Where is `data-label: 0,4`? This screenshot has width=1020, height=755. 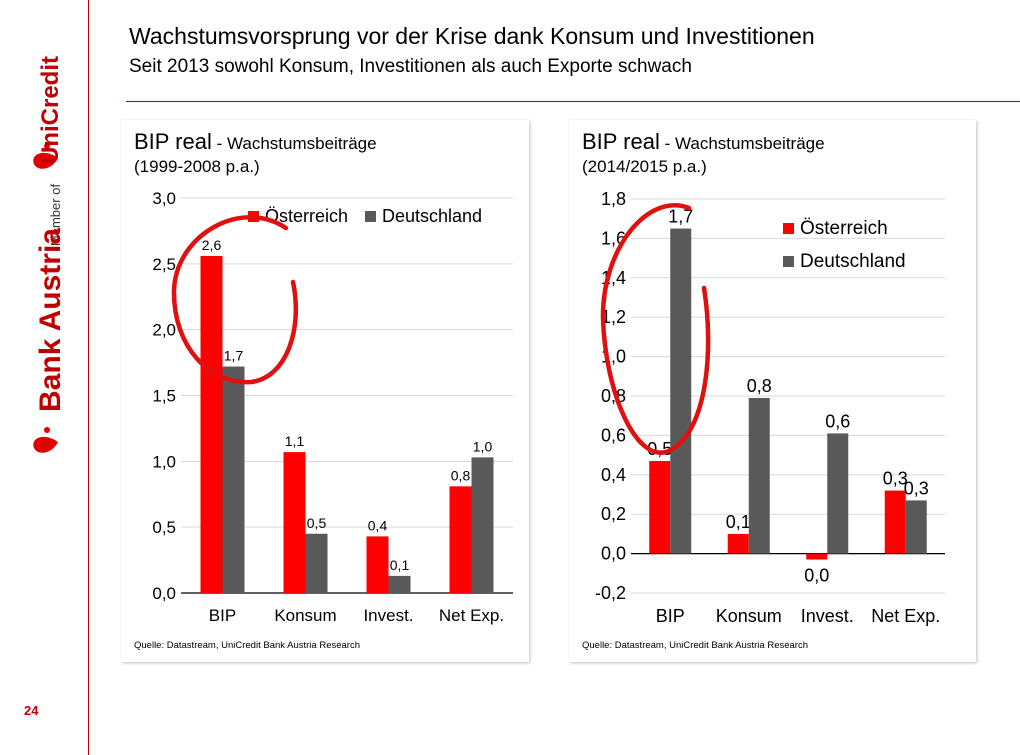
data-label: 0,4 is located at coordinates (378, 525).